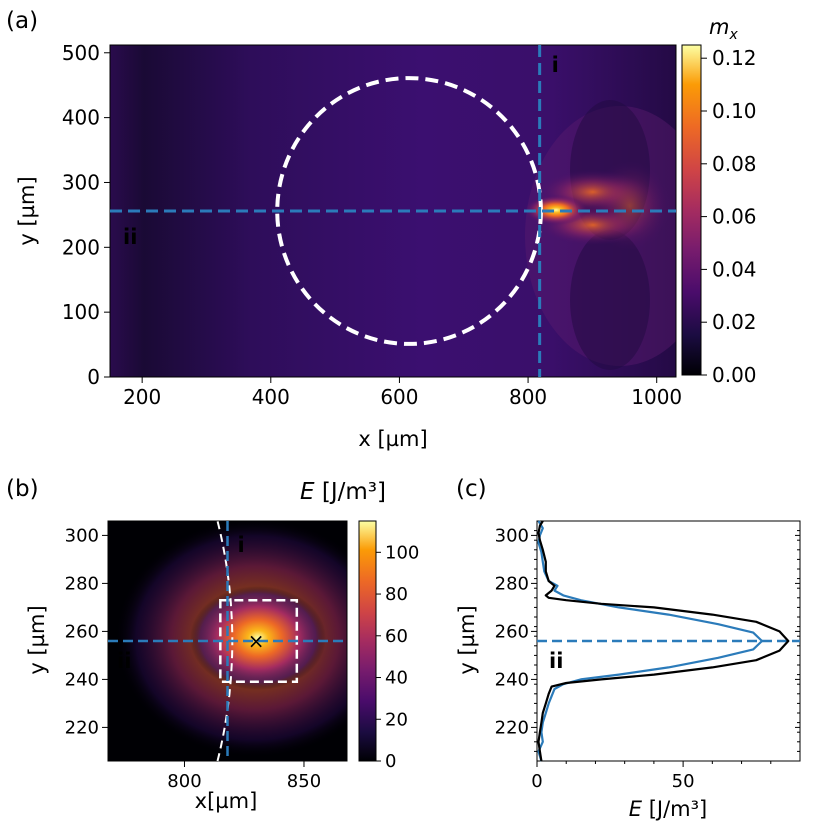  Describe the element at coordinates (536, 781) in the screenshot. I see `x-tick-label-c: 0` at that location.